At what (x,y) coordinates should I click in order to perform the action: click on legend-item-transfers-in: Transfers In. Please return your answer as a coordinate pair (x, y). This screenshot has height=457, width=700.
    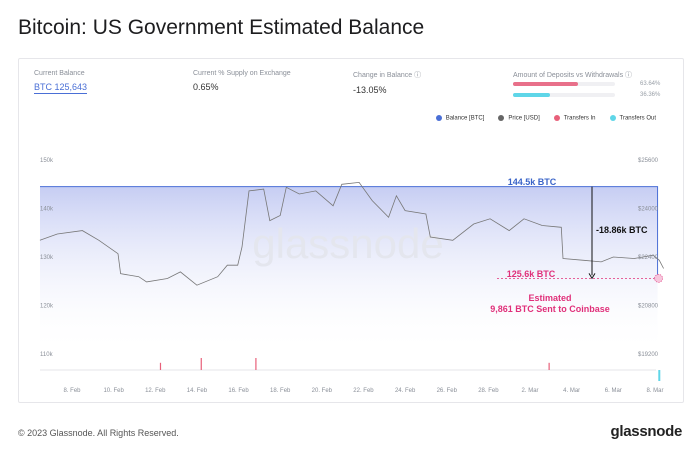
    Looking at the image, I should click on (574, 118).